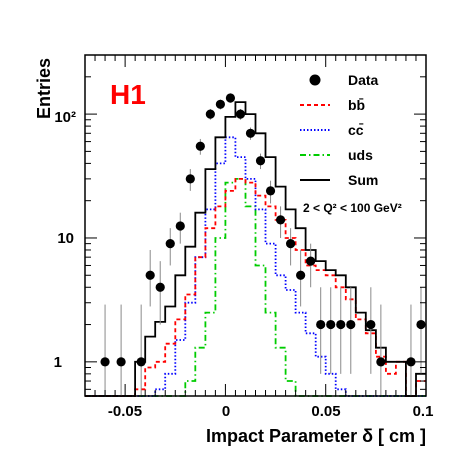  What do you see at coordinates (352, 208) in the screenshot?
I see `legend-q2-range: 2 < Q² < 100 GeV²` at bounding box center [352, 208].